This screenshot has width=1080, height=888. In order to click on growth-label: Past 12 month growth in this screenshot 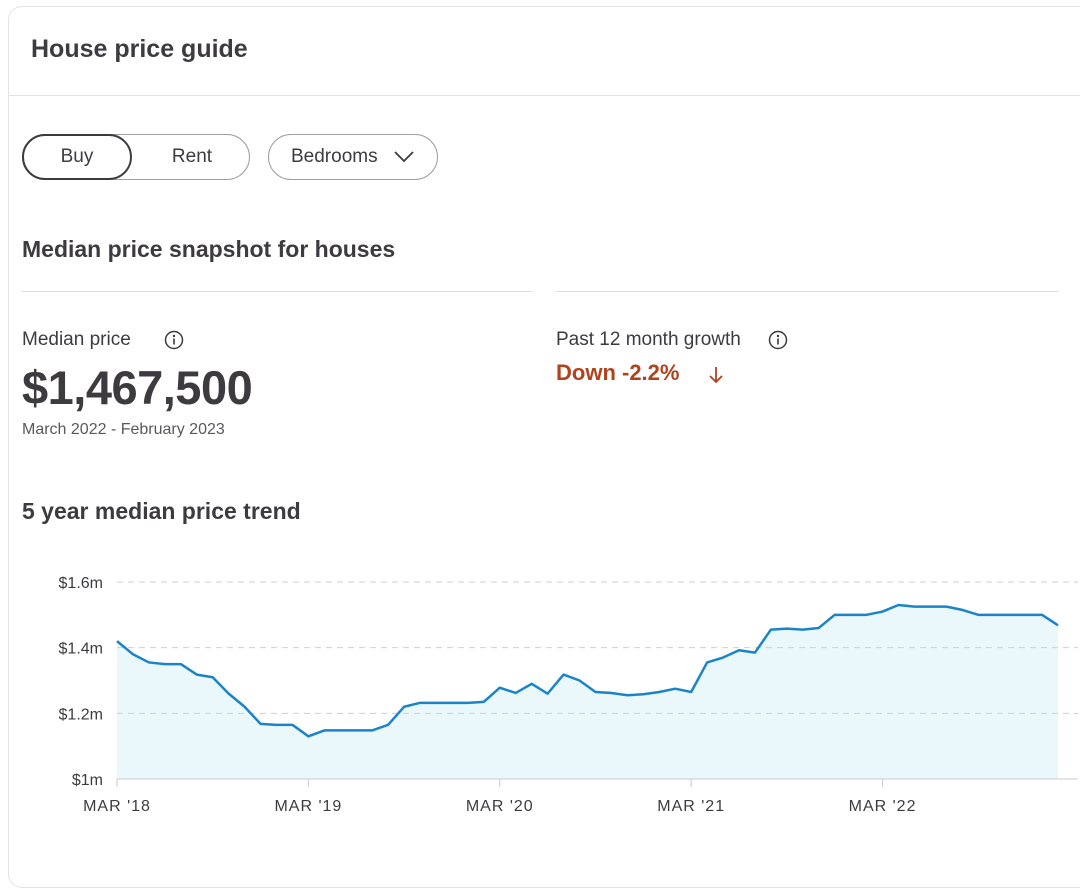, I will do `click(648, 339)`.